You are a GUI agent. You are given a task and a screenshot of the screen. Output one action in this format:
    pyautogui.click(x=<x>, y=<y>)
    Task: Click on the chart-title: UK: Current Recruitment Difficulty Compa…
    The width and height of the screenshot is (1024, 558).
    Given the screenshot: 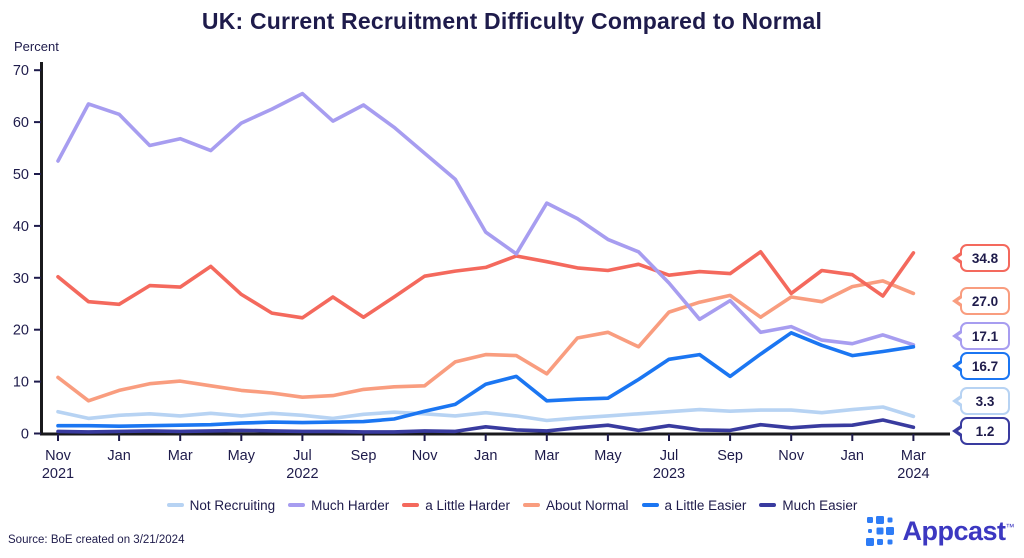 What is the action you would take?
    pyautogui.click(x=512, y=21)
    